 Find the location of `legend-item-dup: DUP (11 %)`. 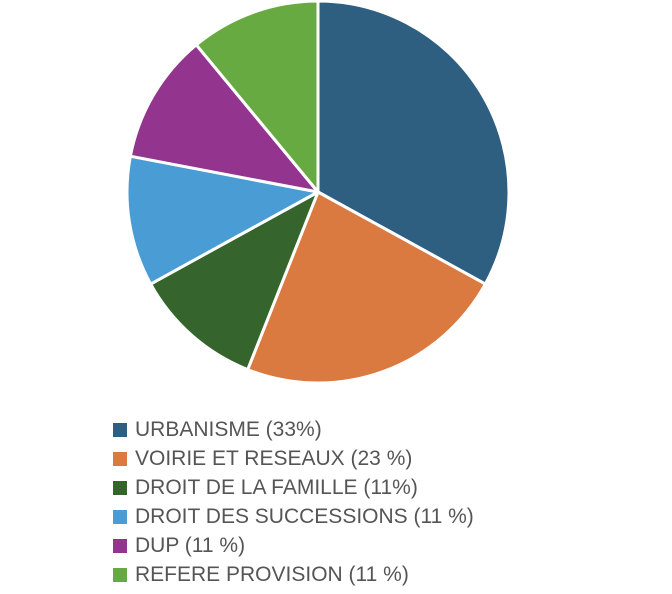

legend-item-dup: DUP (11 %) is located at coordinates (293, 545).